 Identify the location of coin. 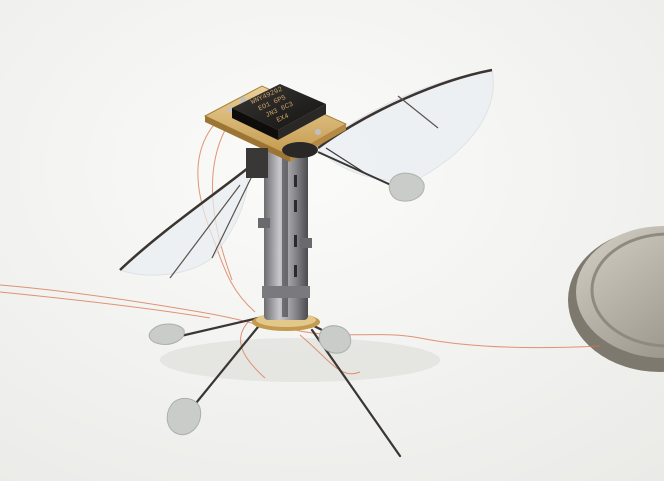
(616, 299).